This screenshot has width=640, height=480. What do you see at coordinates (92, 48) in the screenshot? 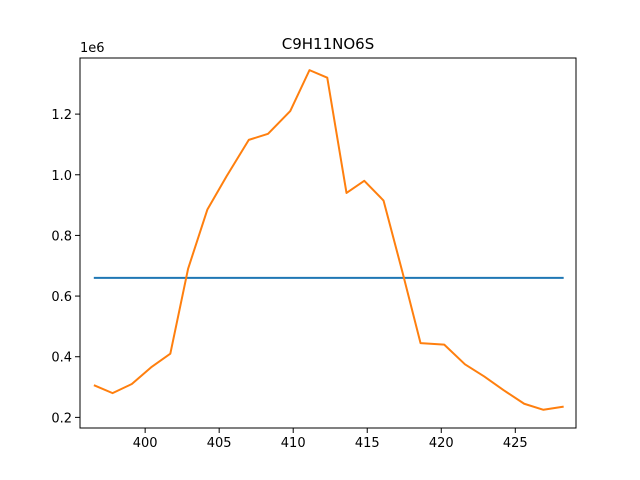
I see `y-axis-offset-label: 1e6` at bounding box center [92, 48].